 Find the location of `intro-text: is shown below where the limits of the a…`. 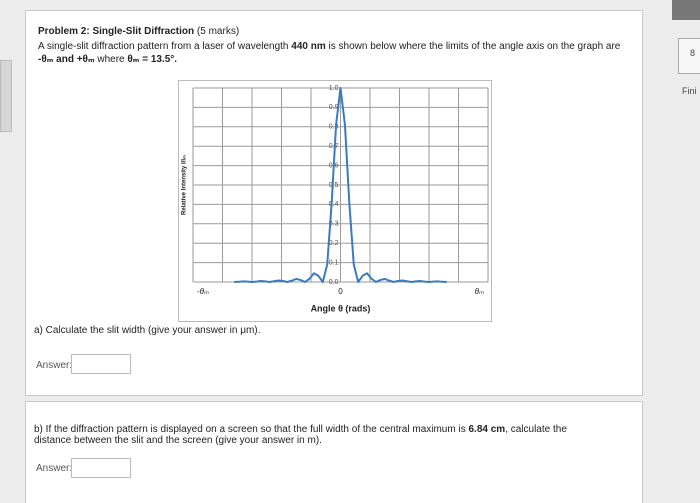

intro-text: is shown below where the limits of the a… is located at coordinates (474, 46).